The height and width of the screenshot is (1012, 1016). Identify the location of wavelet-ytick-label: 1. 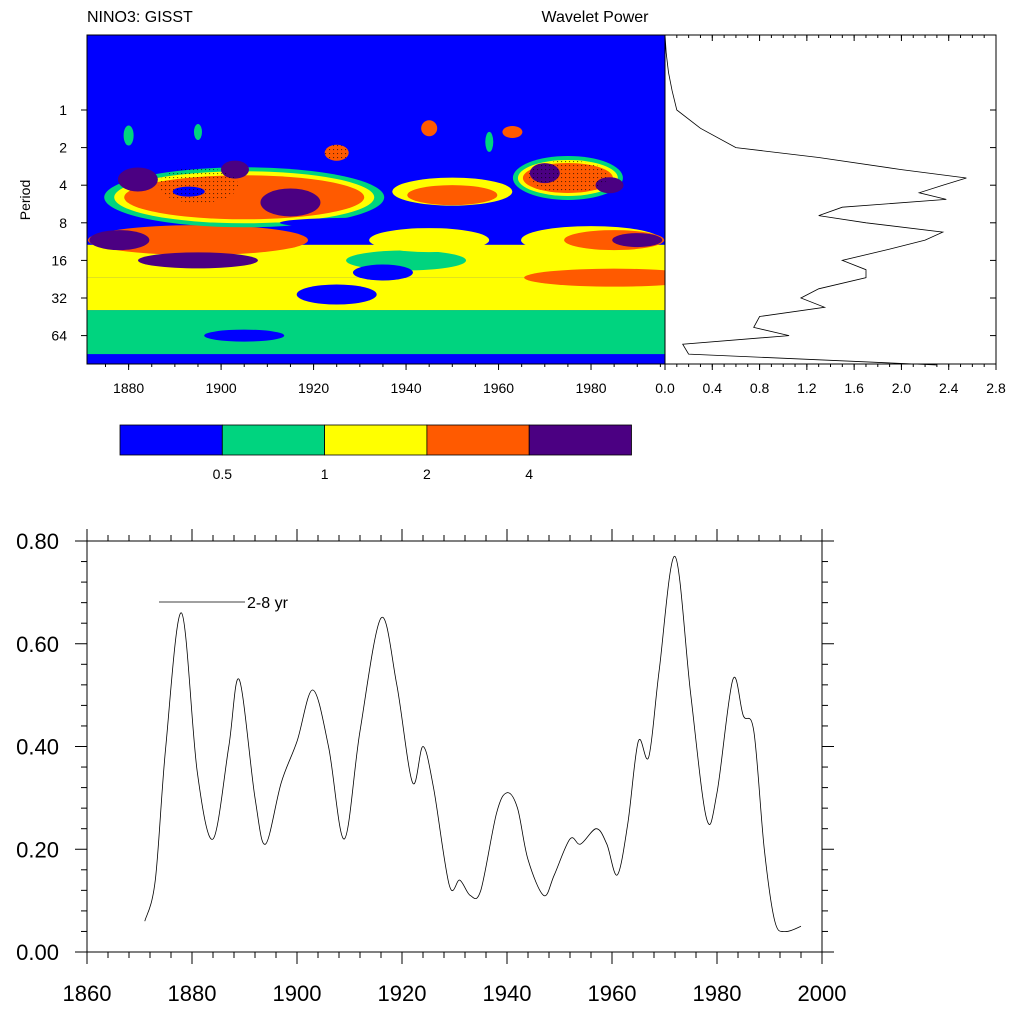
(63, 110).